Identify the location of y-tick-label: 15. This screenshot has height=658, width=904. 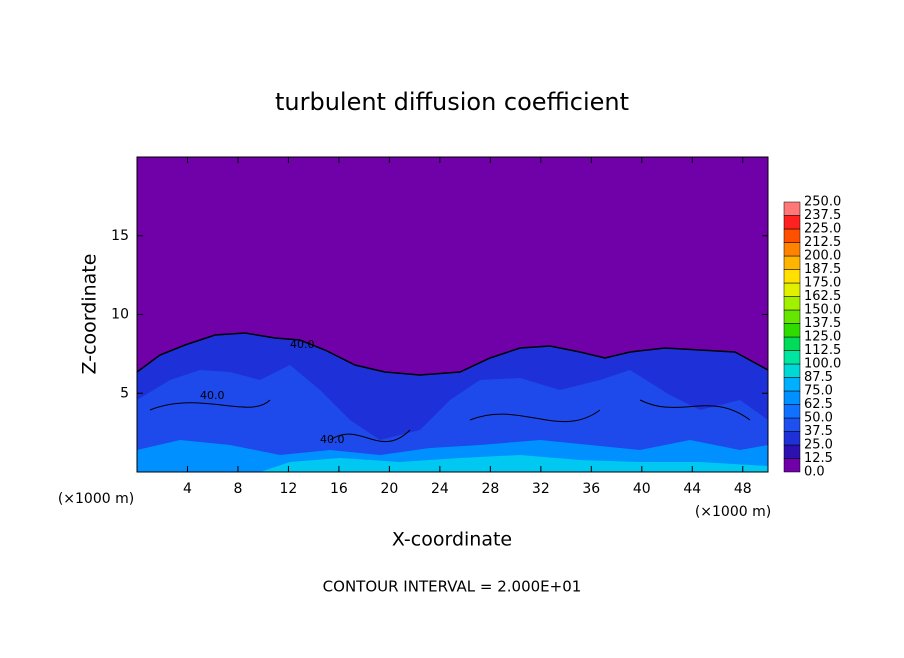
(120, 236).